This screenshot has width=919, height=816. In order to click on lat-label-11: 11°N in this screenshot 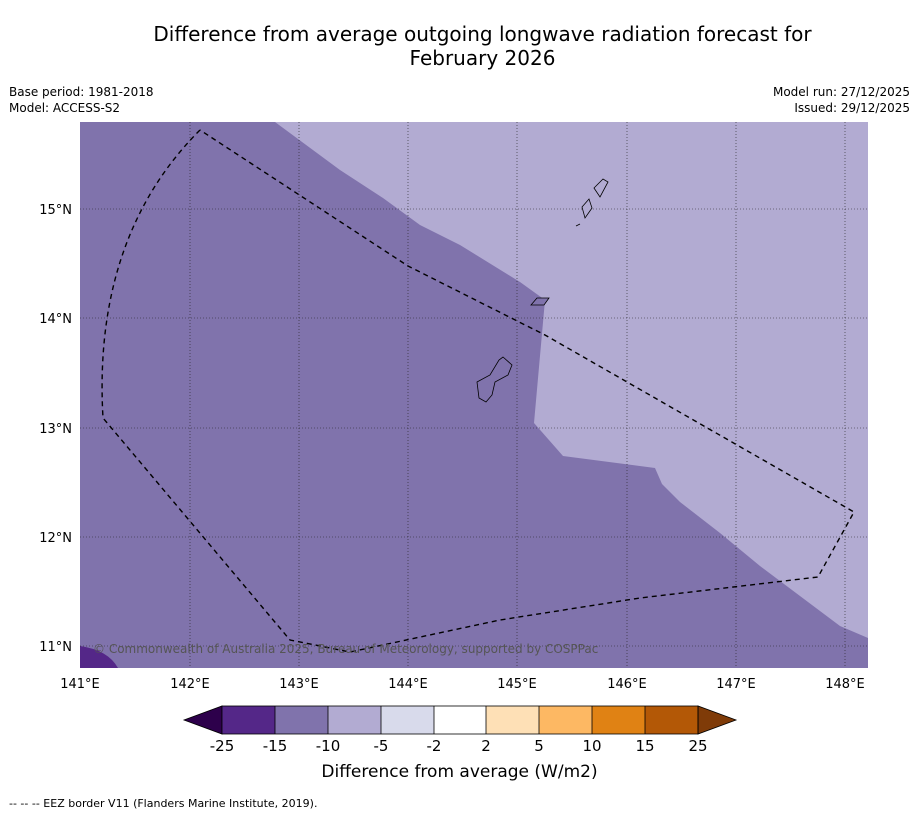, I will do `click(55, 647)`.